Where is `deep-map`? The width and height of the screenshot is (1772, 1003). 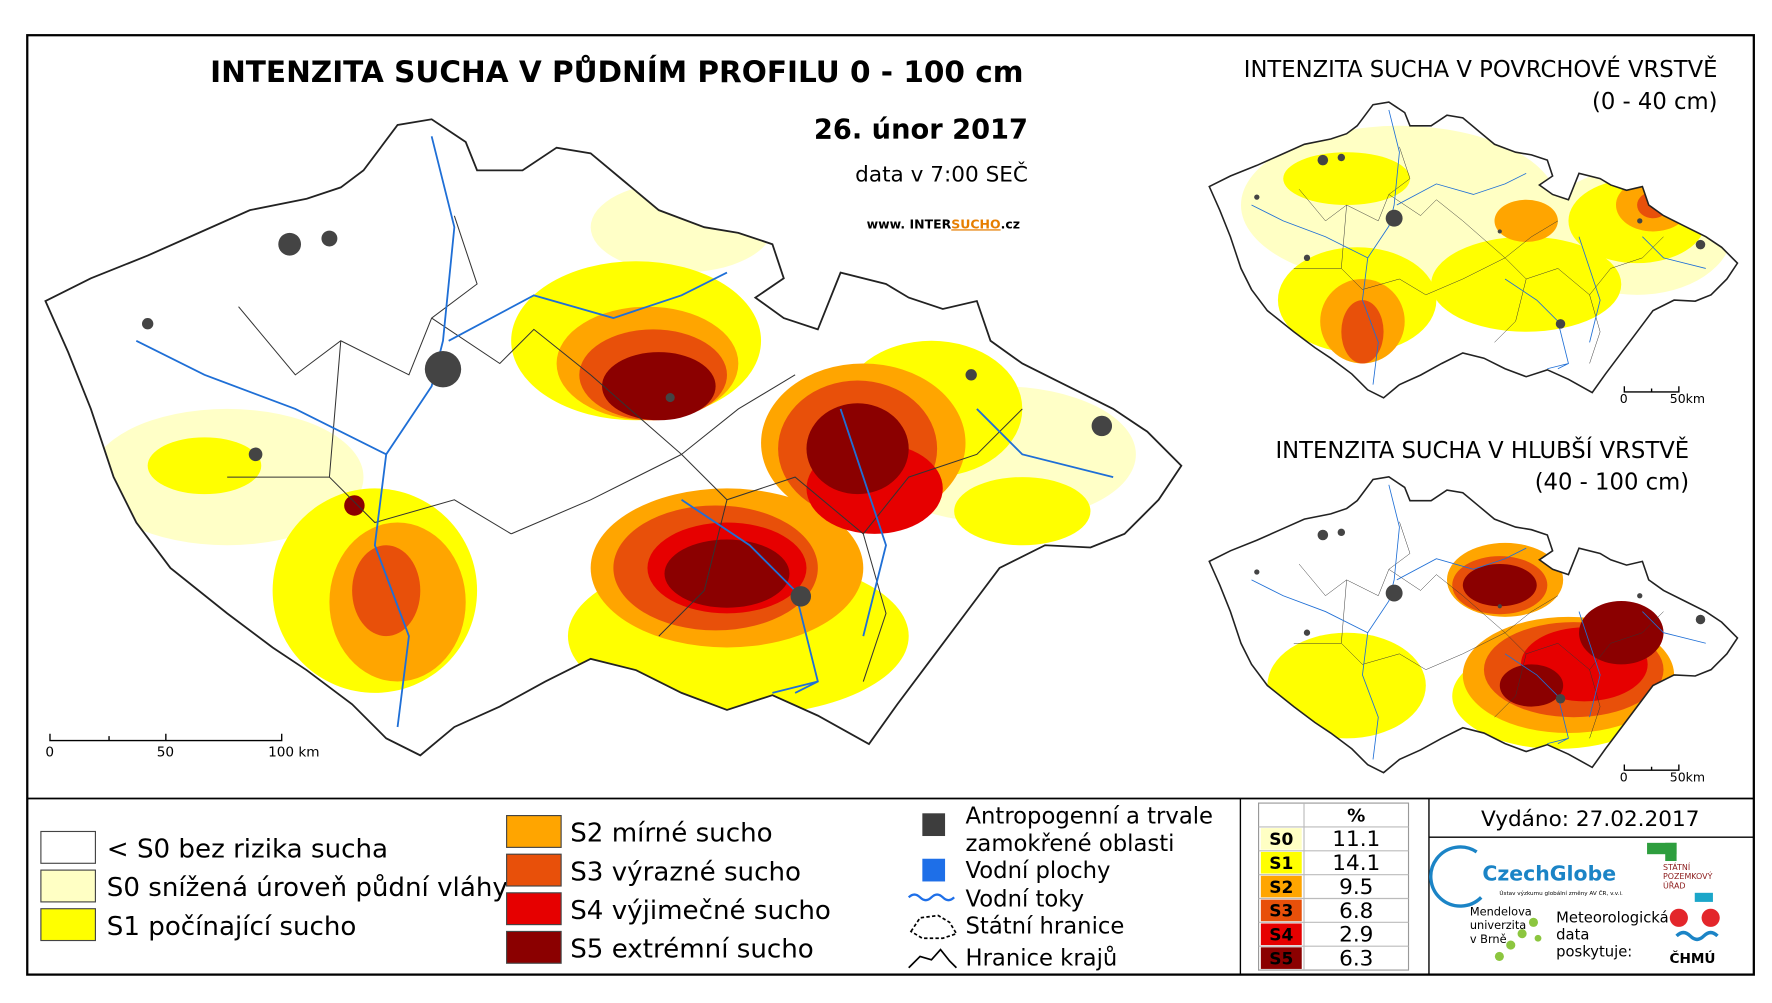
deep-map is located at coordinates (1473, 625).